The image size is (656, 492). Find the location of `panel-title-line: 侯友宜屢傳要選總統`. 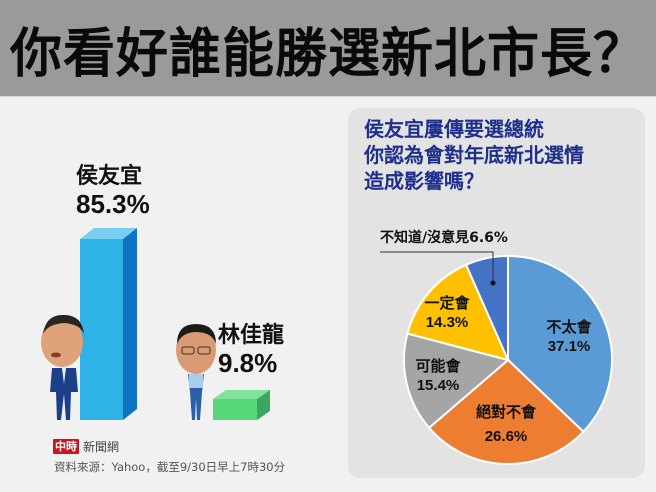

panel-title-line: 侯友宜屢傳要選總統 is located at coordinates (454, 129).